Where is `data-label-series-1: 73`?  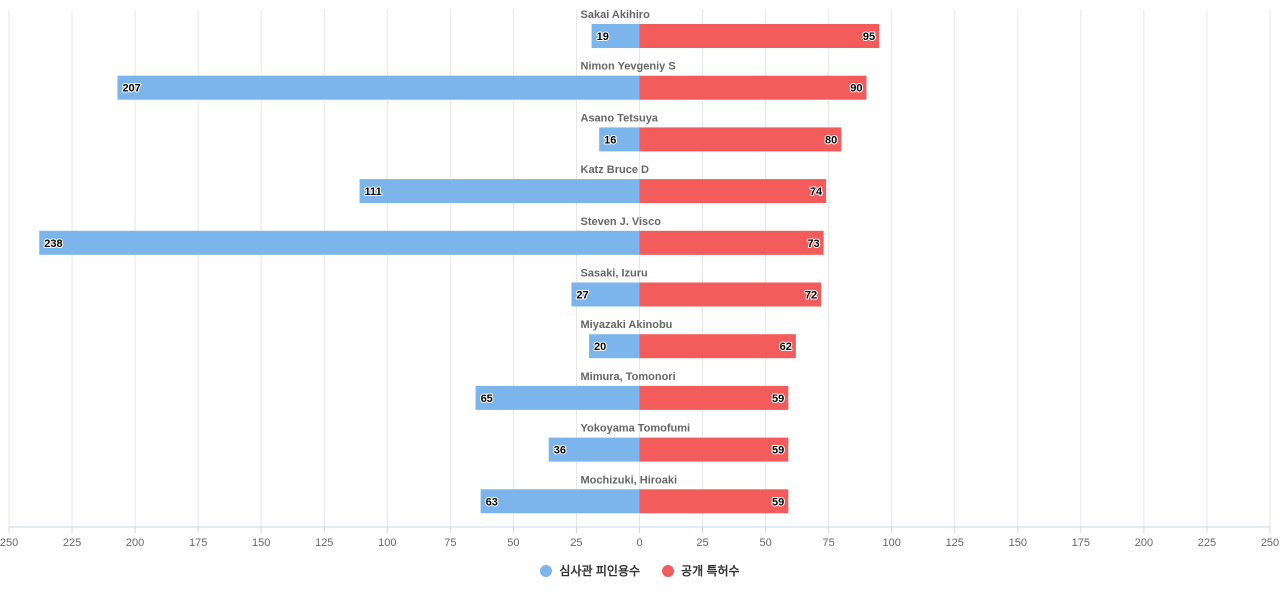
data-label-series-1: 73 is located at coordinates (813, 244).